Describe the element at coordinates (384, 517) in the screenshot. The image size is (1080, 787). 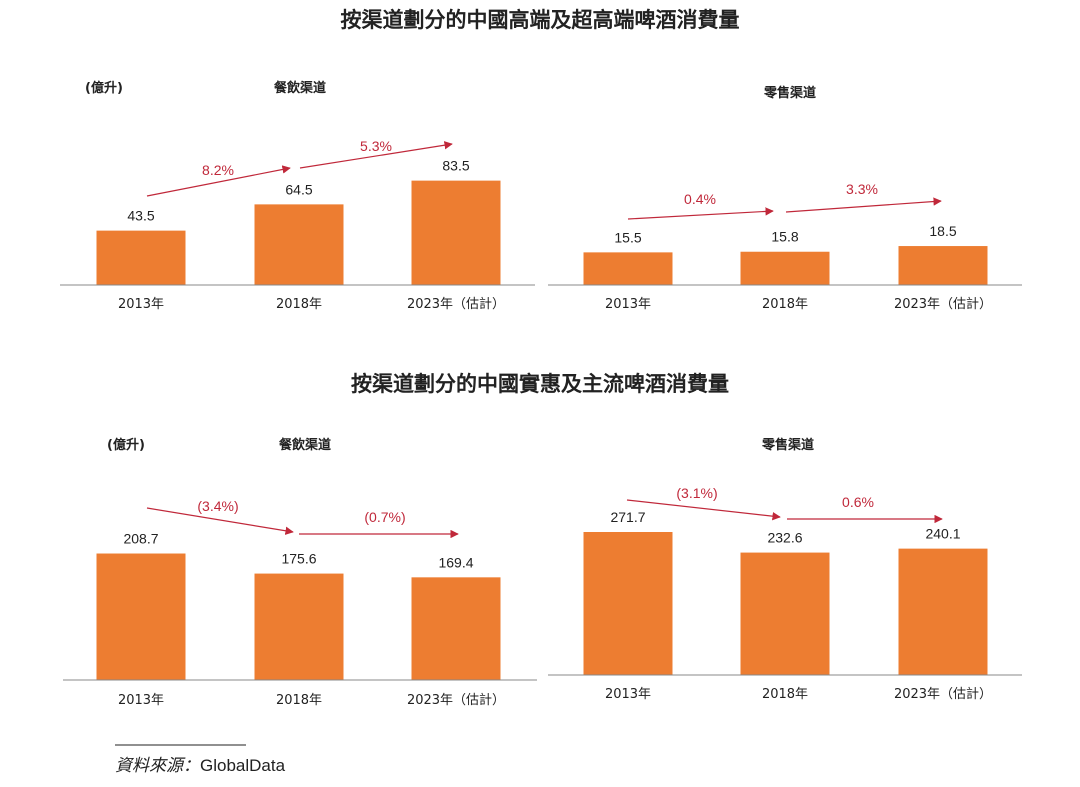
I see `cagr-label: (0.7%)` at that location.